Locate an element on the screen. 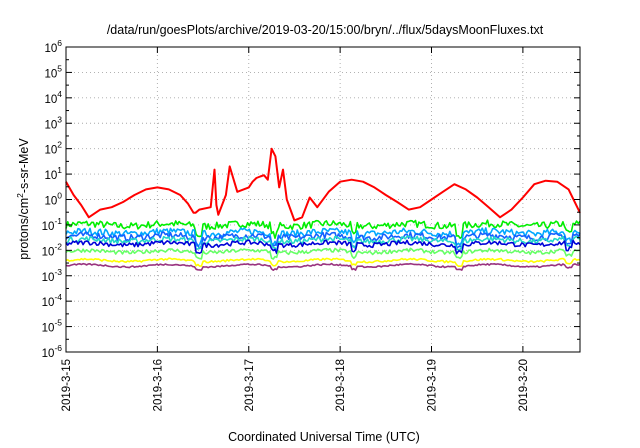 Image resolution: width=640 pixels, height=448 pixels. y-tick-label: 10⁻⁶ is located at coordinates (52, 351).